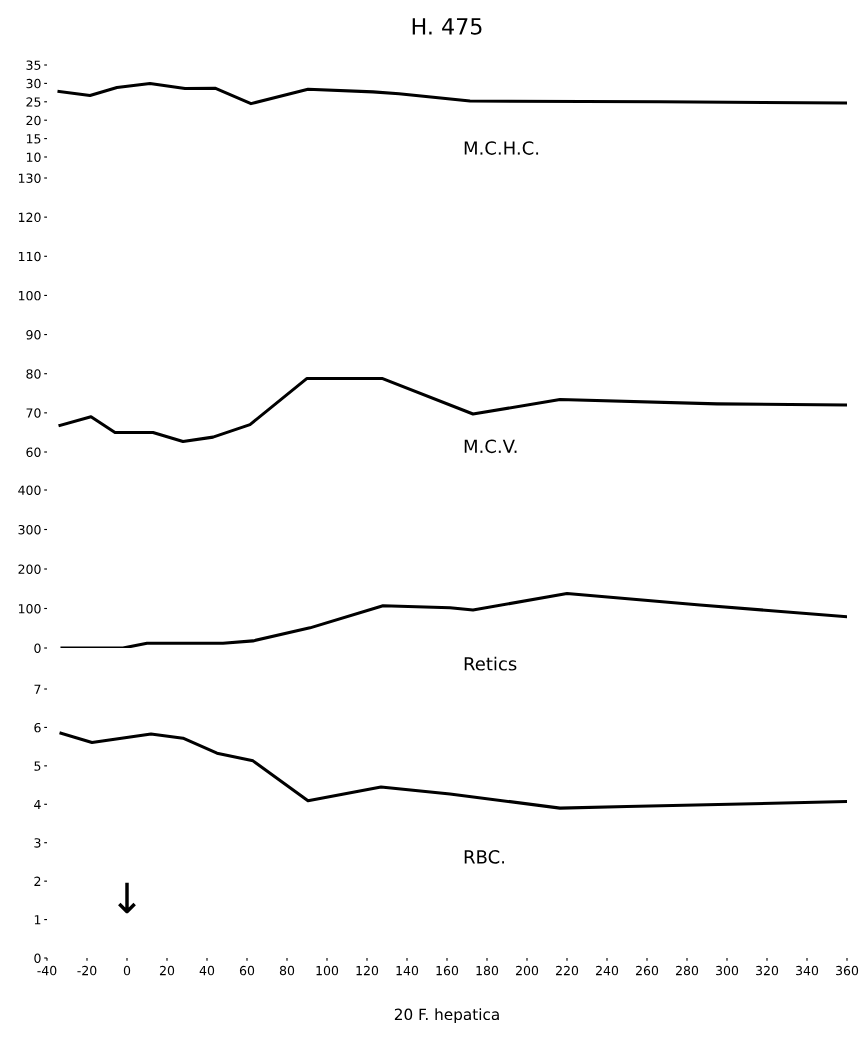 The image size is (866, 1047). I want to click on y-tick-label: 200, so click(29, 569).